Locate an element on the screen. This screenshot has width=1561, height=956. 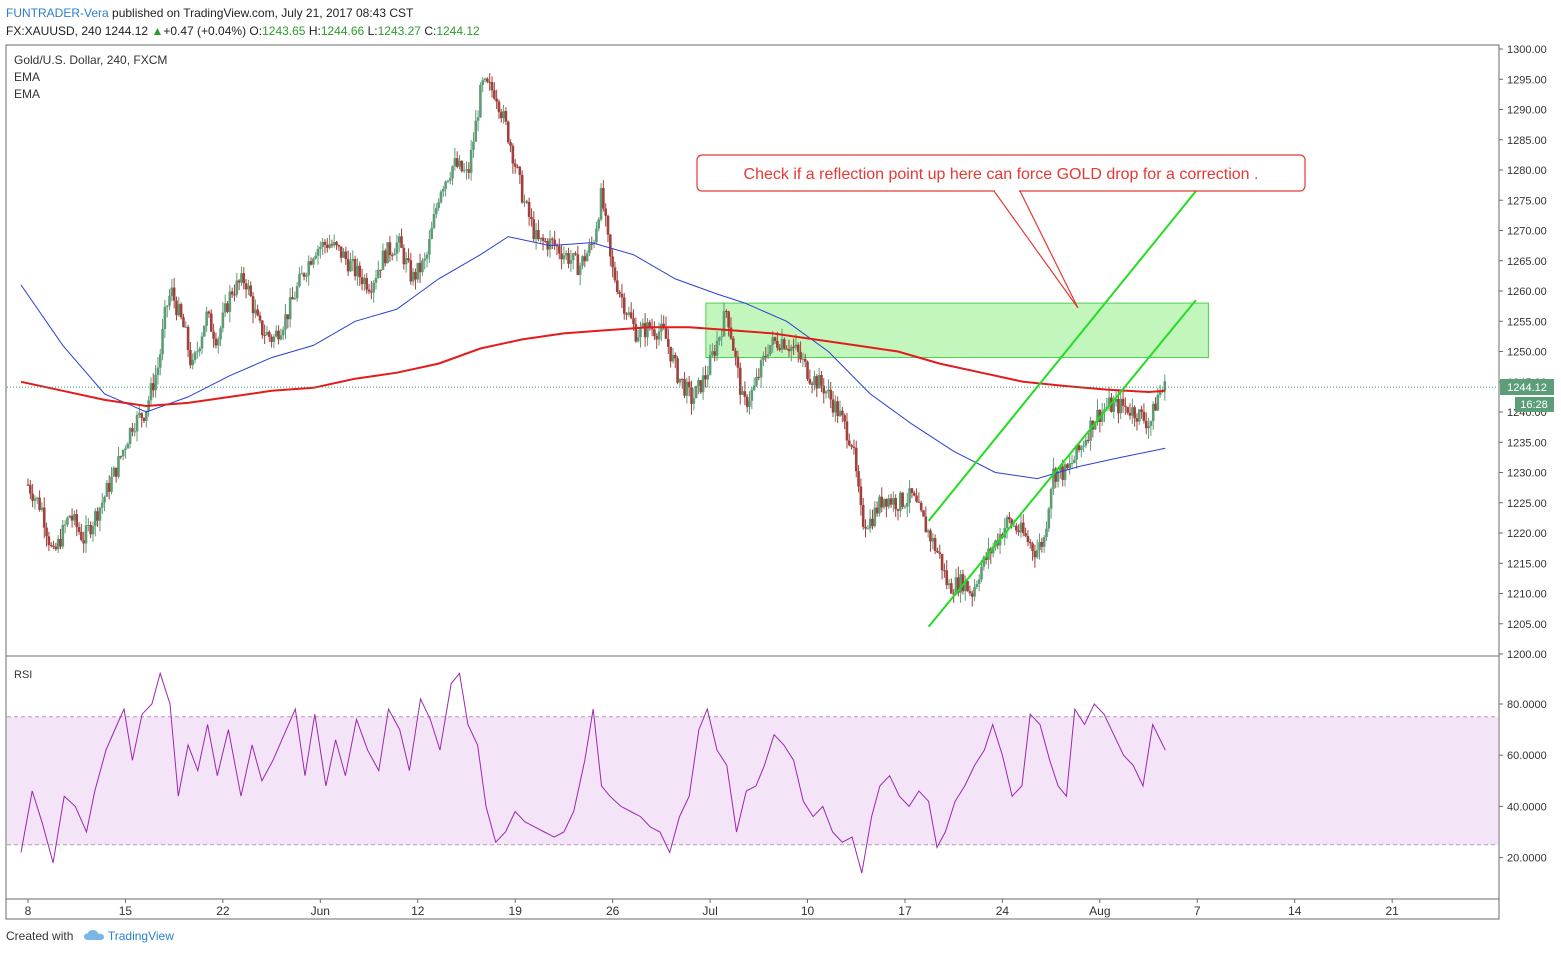
price-tick-label: 1225.00 is located at coordinates (1527, 504).